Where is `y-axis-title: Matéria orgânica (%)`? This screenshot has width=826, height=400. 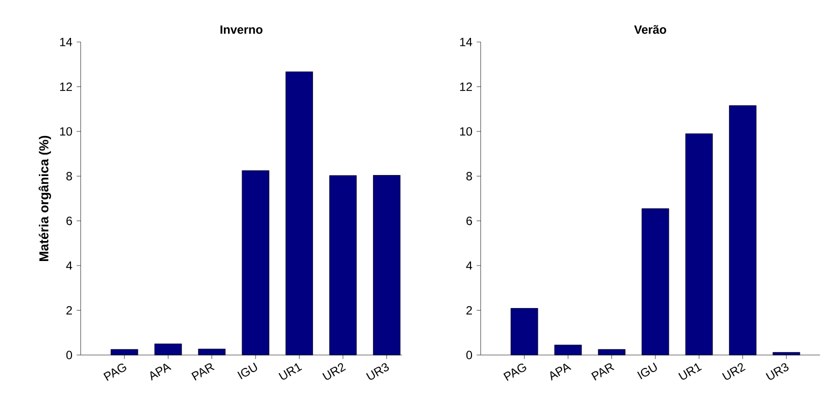
y-axis-title: Matéria orgânica (%) is located at coordinates (45, 198).